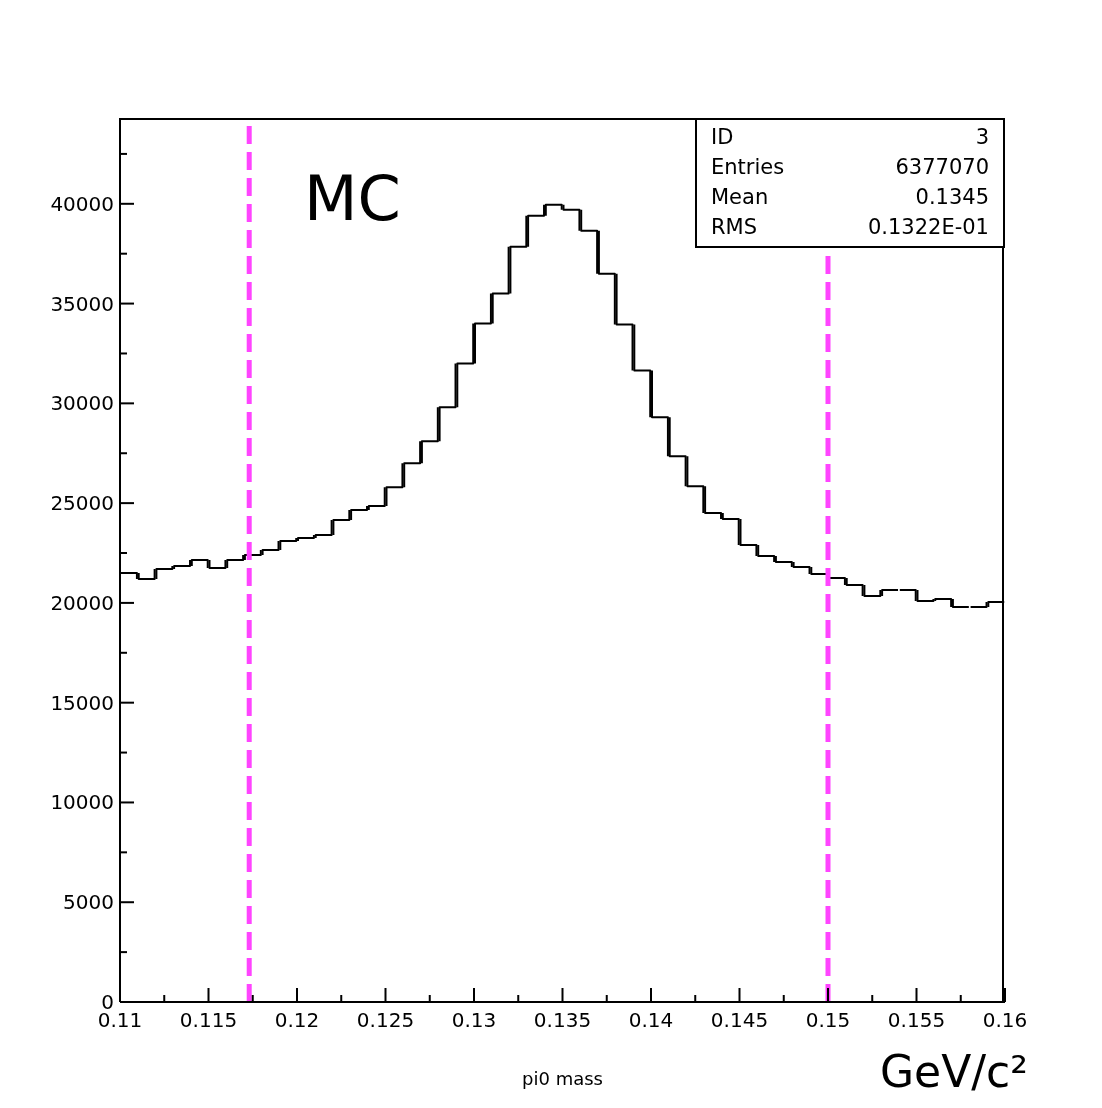 This screenshot has height=1108, width=1102. Describe the element at coordinates (82, 802) in the screenshot. I see `y-tick-label: 10000` at that location.